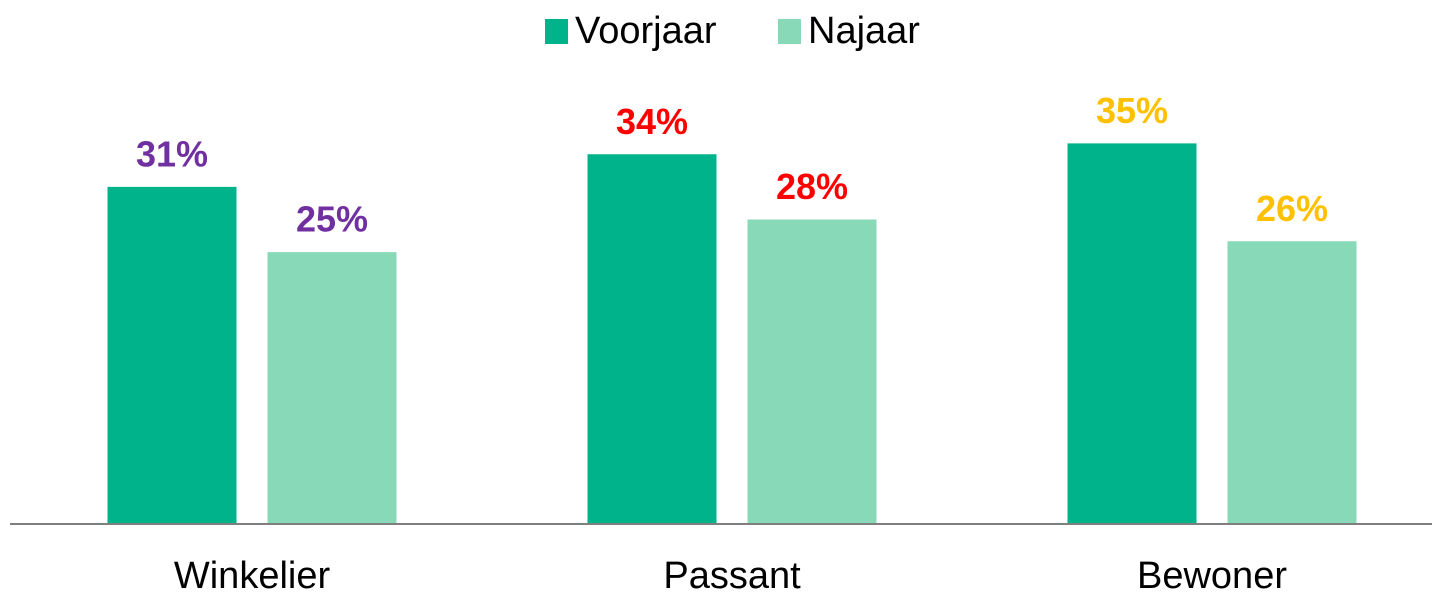  What do you see at coordinates (1212, 574) in the screenshot?
I see `x-tick-label: Bewoner` at bounding box center [1212, 574].